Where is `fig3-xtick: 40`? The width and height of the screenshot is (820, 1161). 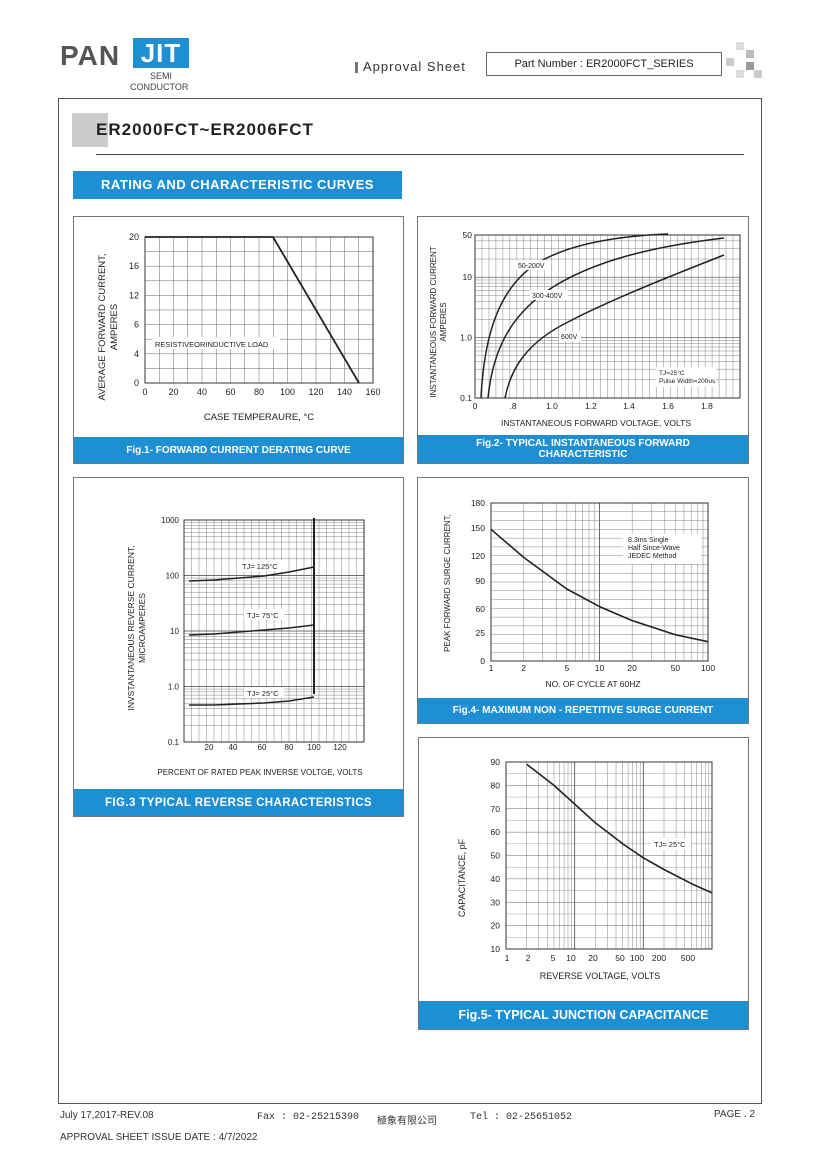
fig3-xtick: 40 is located at coordinates (233, 747).